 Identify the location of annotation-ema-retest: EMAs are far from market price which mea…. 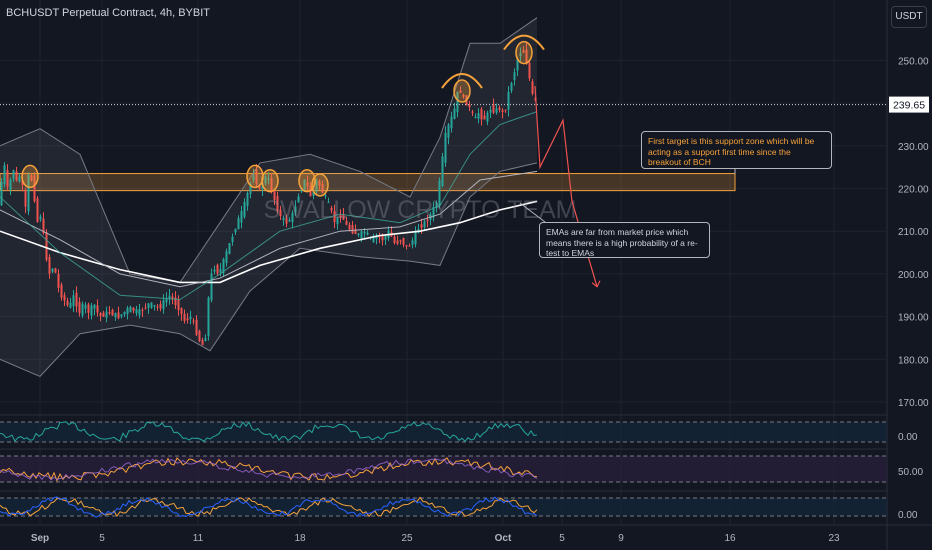
(624, 240).